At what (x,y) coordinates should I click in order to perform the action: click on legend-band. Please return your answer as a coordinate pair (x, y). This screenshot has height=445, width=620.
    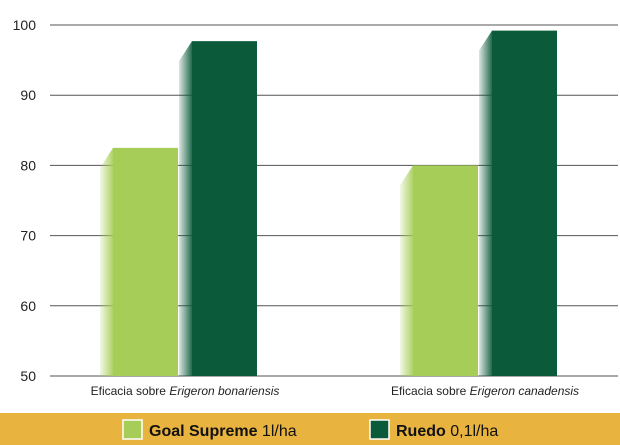
    Looking at the image, I should click on (310, 429).